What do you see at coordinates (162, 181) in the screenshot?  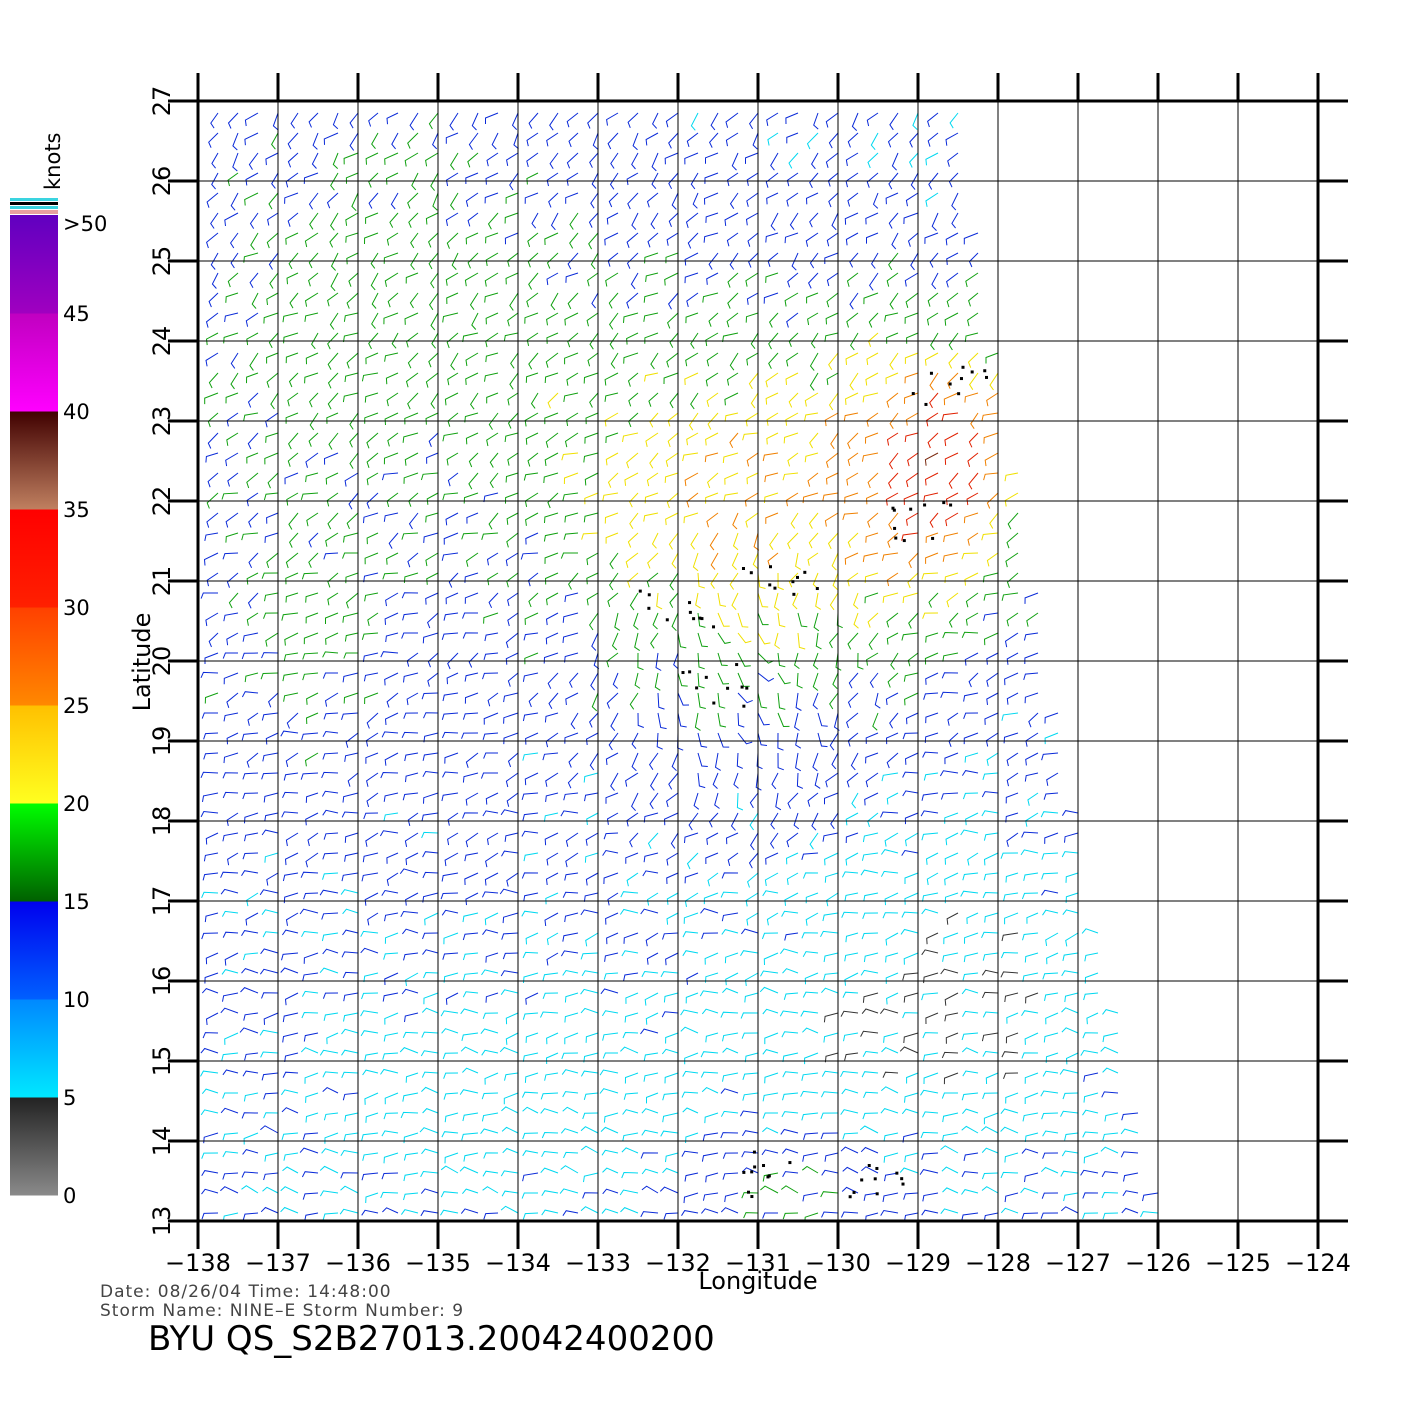 I see `lat-tick-label: 26` at bounding box center [162, 181].